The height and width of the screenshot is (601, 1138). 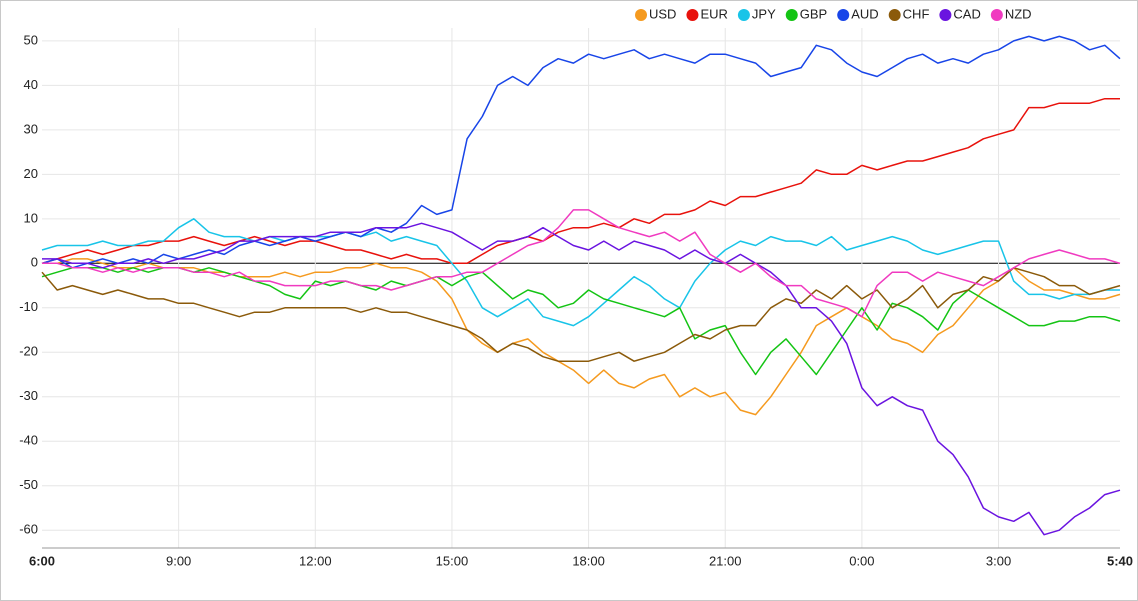 What do you see at coordinates (42, 560) in the screenshot?
I see `x-tick-label: 6:00` at bounding box center [42, 560].